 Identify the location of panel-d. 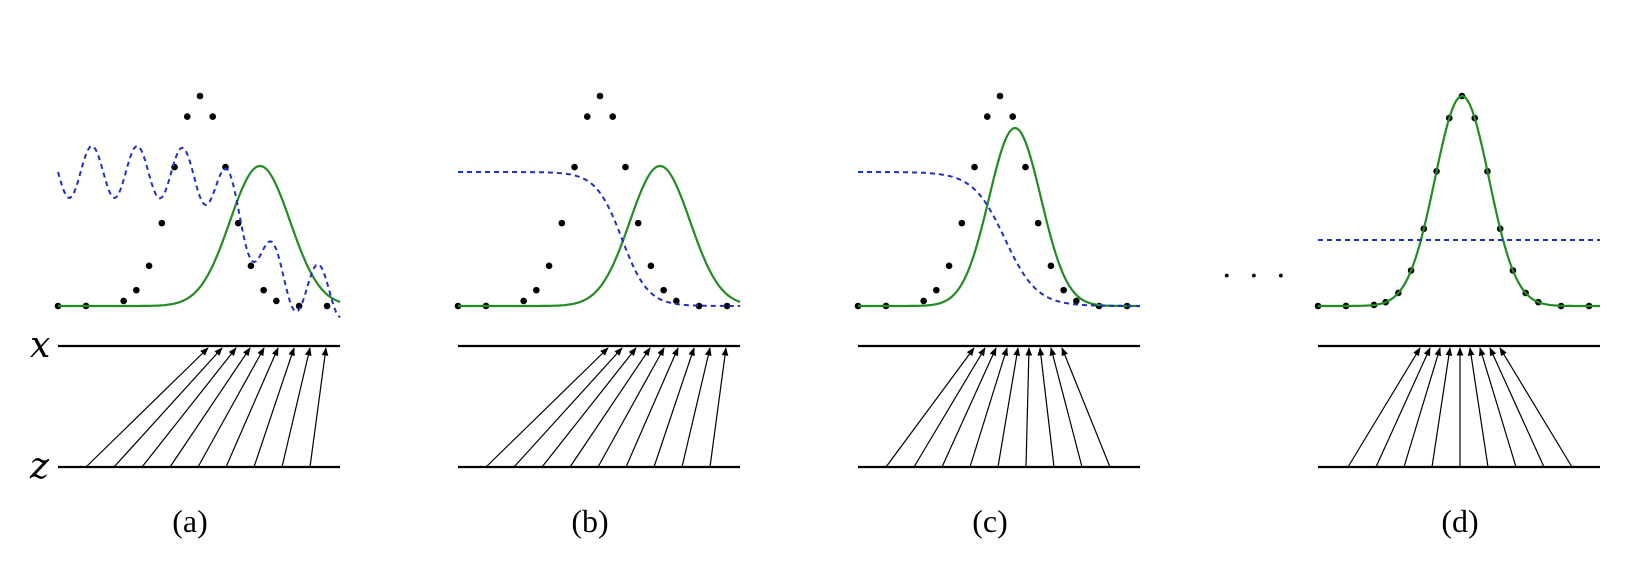
(1457, 280).